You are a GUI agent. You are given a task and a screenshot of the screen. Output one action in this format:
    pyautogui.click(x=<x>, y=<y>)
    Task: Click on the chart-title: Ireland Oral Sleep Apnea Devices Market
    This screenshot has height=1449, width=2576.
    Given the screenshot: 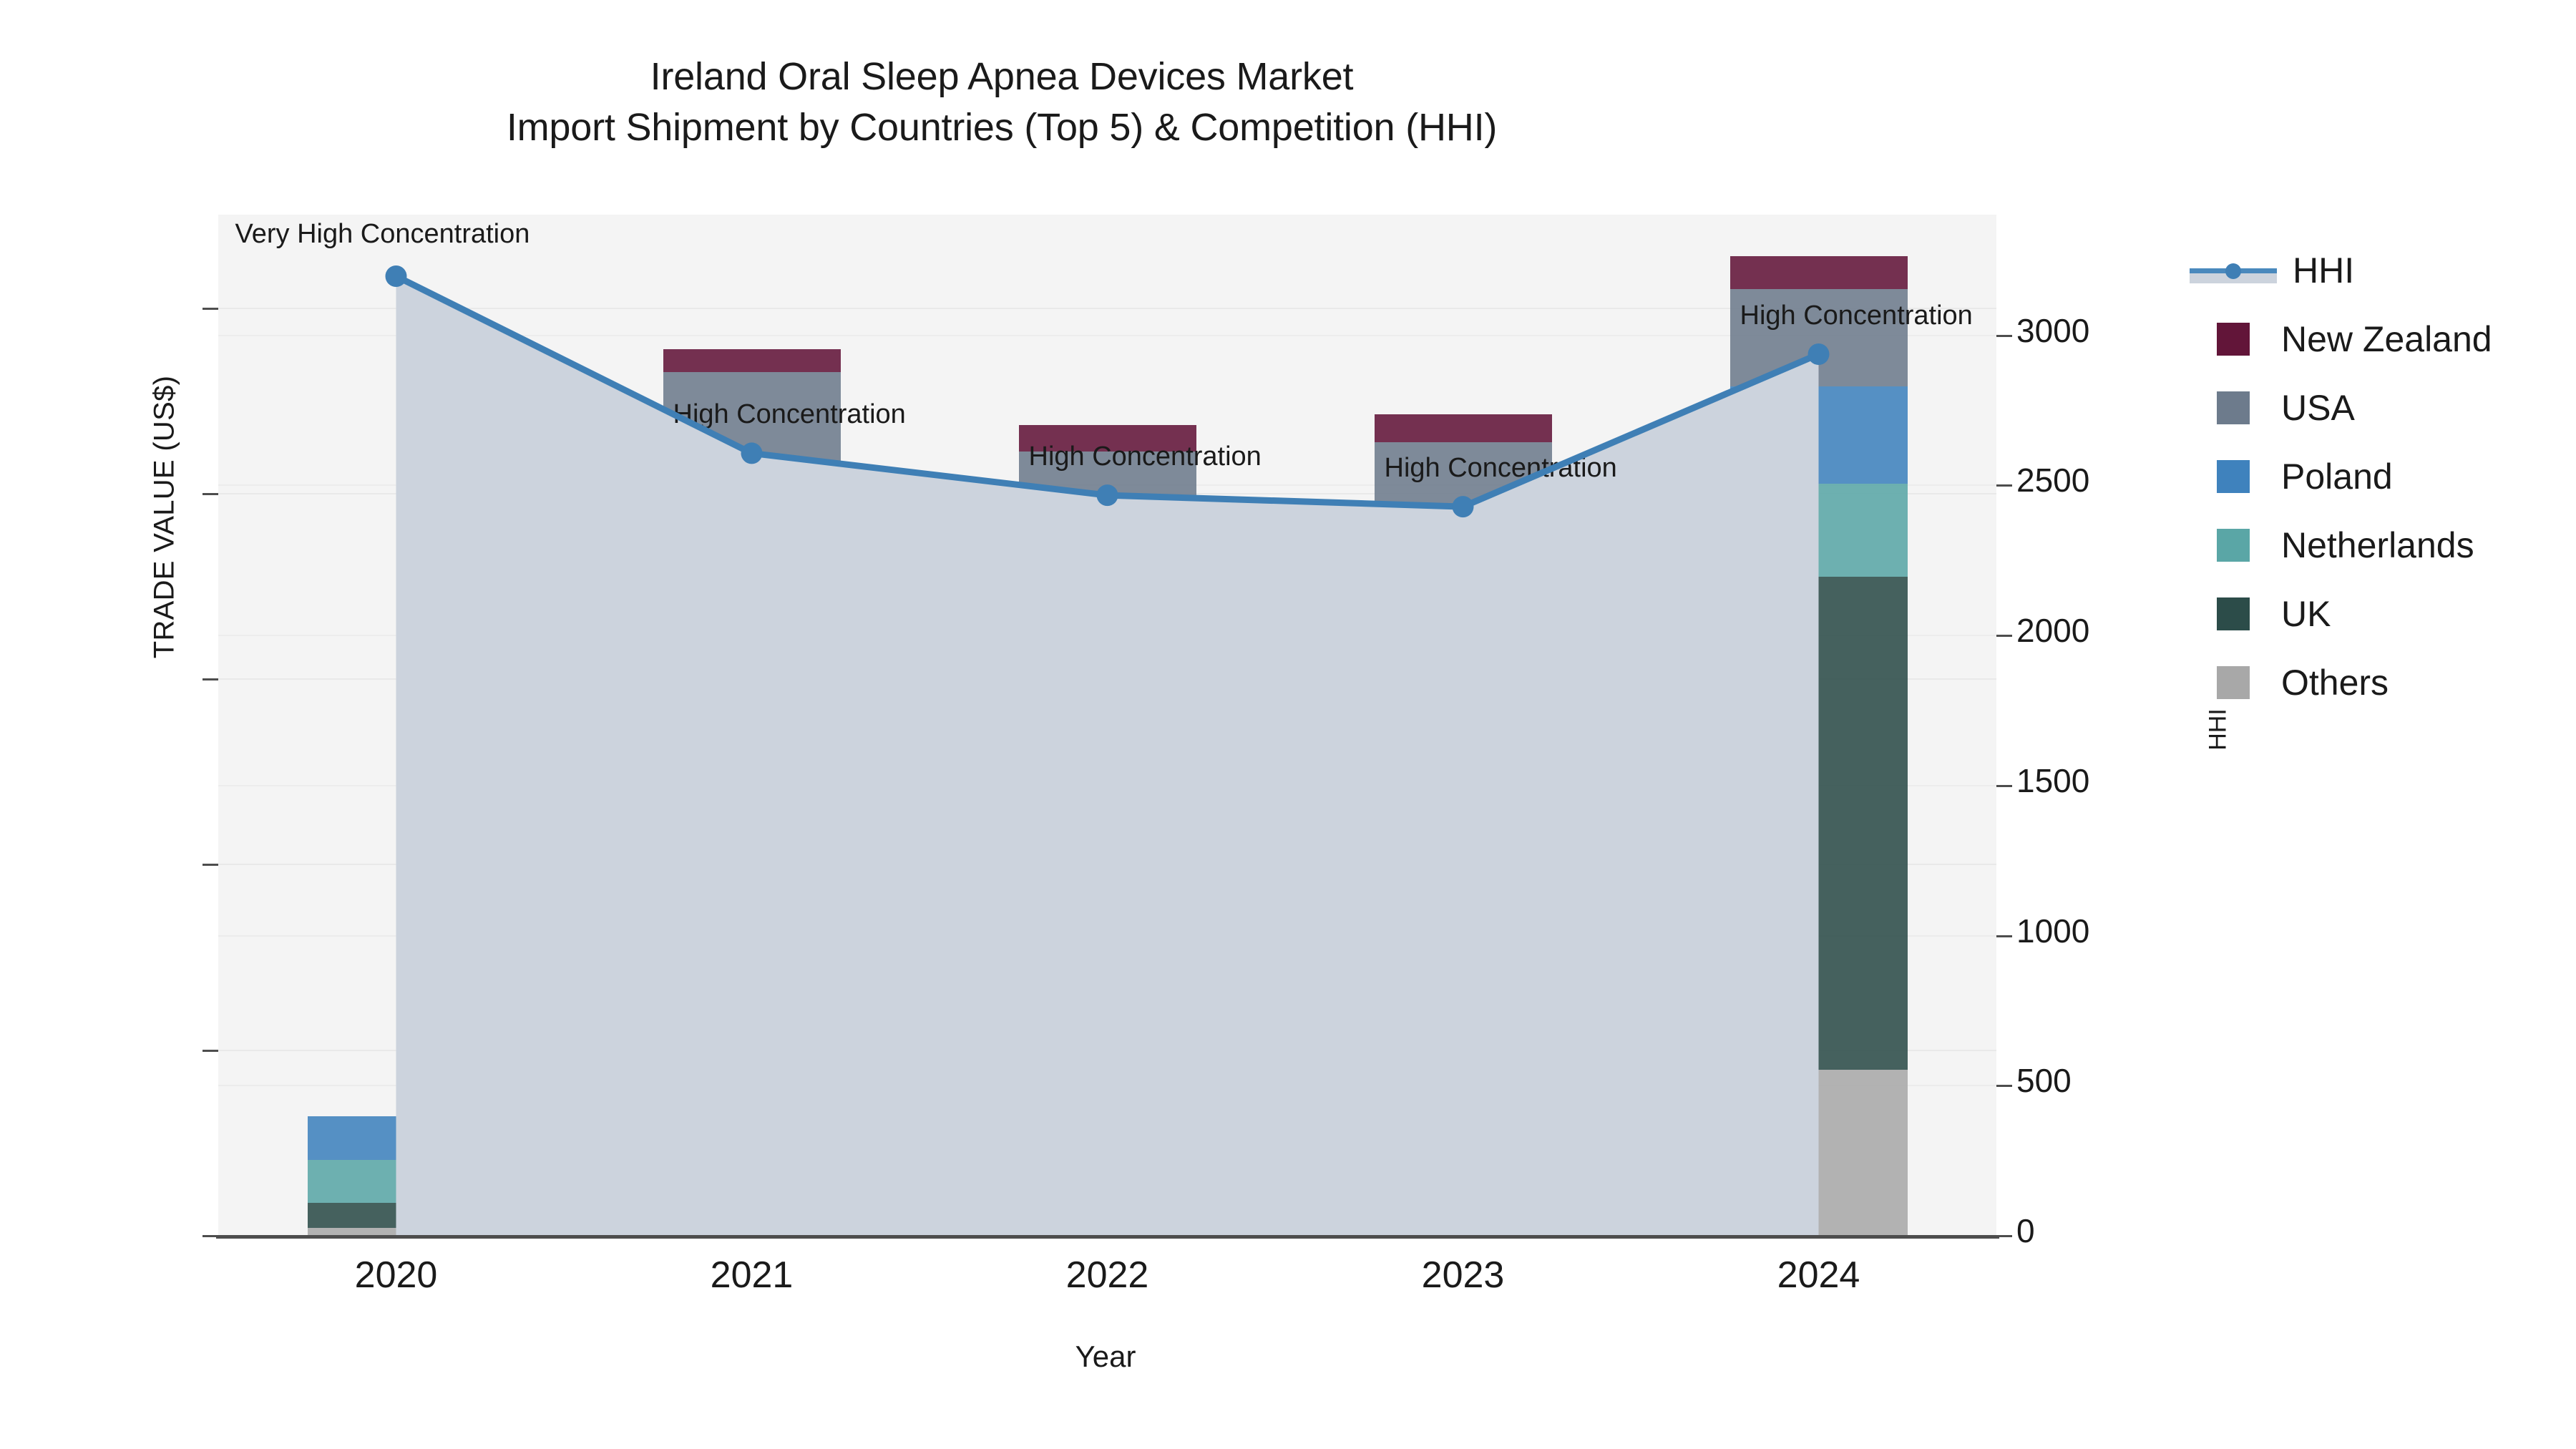 What is the action you would take?
    pyautogui.click(x=1002, y=76)
    